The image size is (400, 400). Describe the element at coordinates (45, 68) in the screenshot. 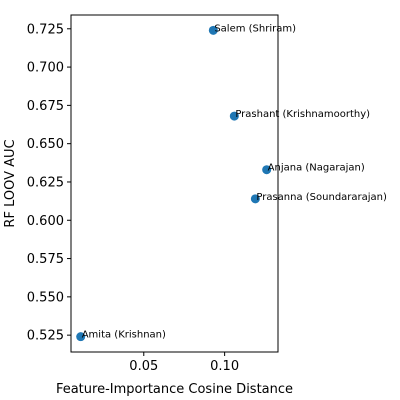

I see `y-tick-label: 0.700` at that location.